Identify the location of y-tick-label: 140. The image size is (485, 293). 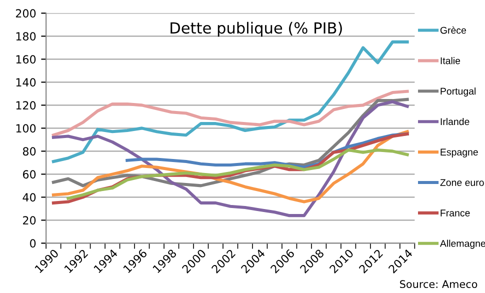
(26, 82).